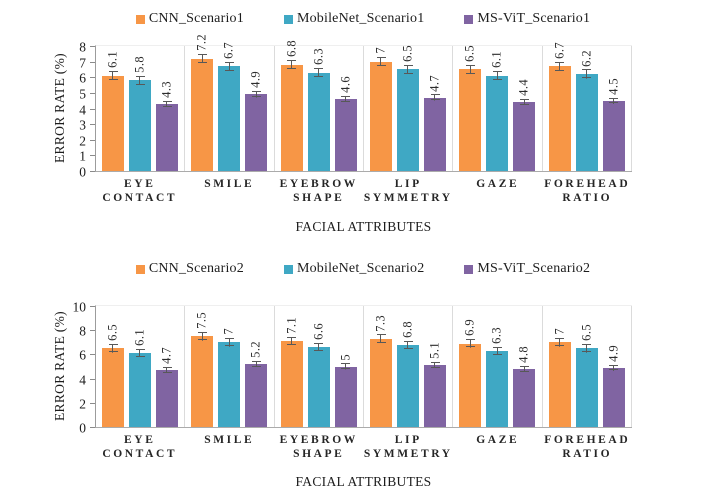 The image size is (706, 497). What do you see at coordinates (288, 269) in the screenshot?
I see `legend-swatch-icon` at bounding box center [288, 269].